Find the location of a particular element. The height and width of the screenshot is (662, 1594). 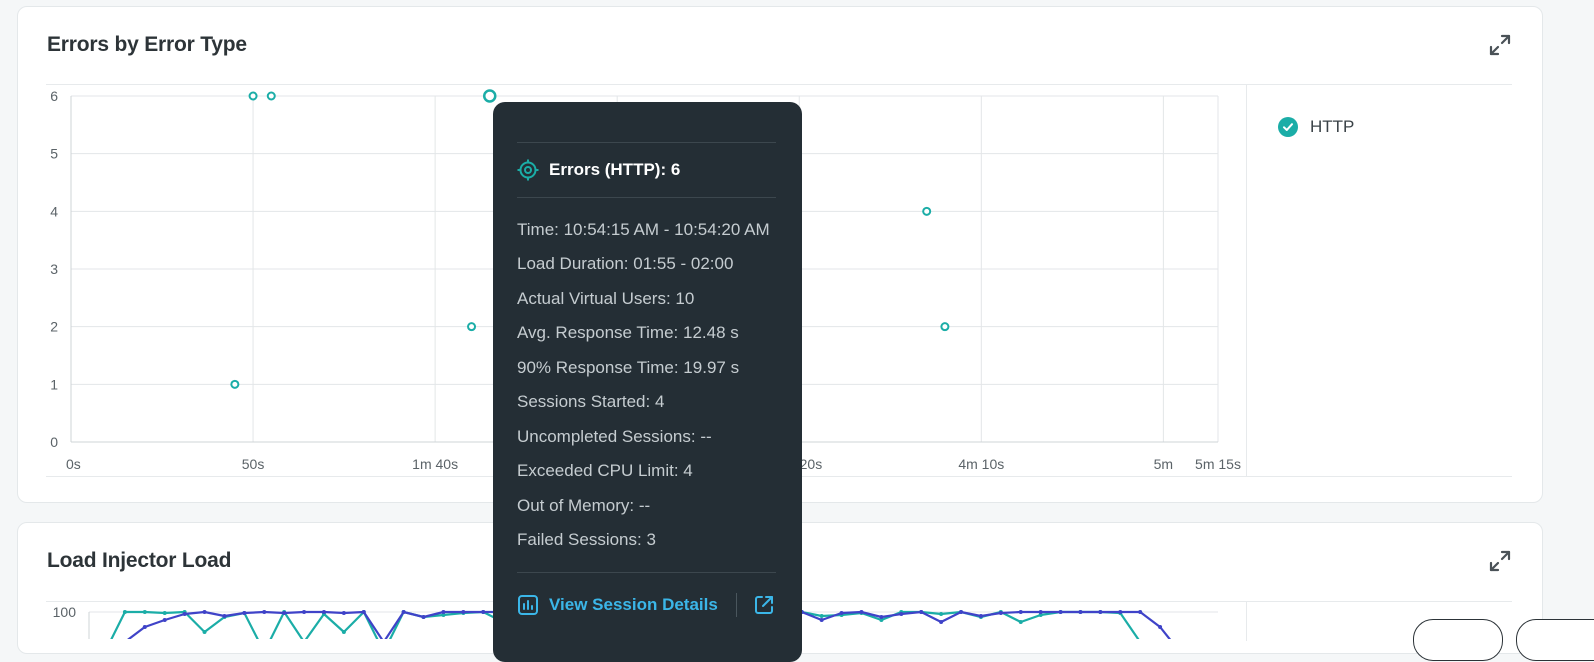

tooltip-header-text: Errors (HTTP): 6 is located at coordinates (615, 169).